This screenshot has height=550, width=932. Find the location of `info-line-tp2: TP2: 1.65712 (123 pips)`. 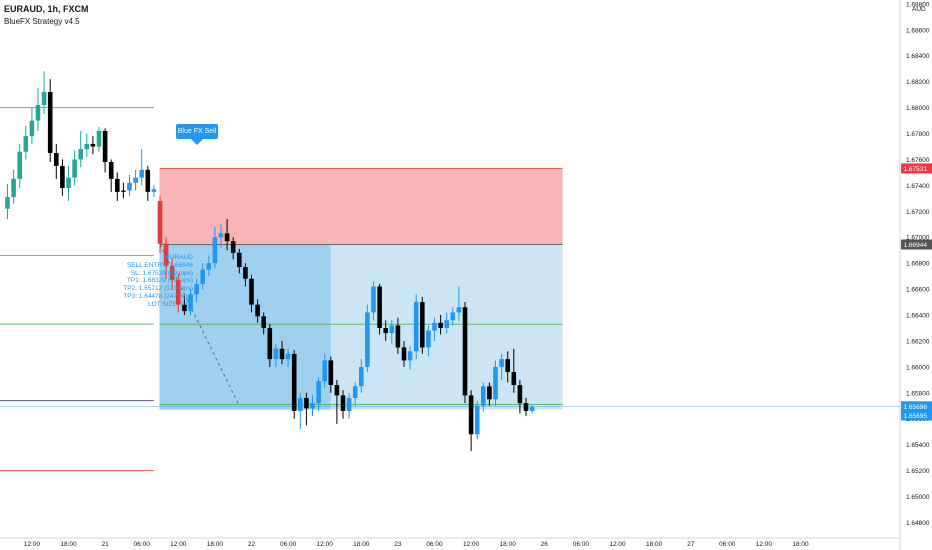

info-line-tp2: TP2: 1.65712 (123 pips) is located at coordinates (158, 289).